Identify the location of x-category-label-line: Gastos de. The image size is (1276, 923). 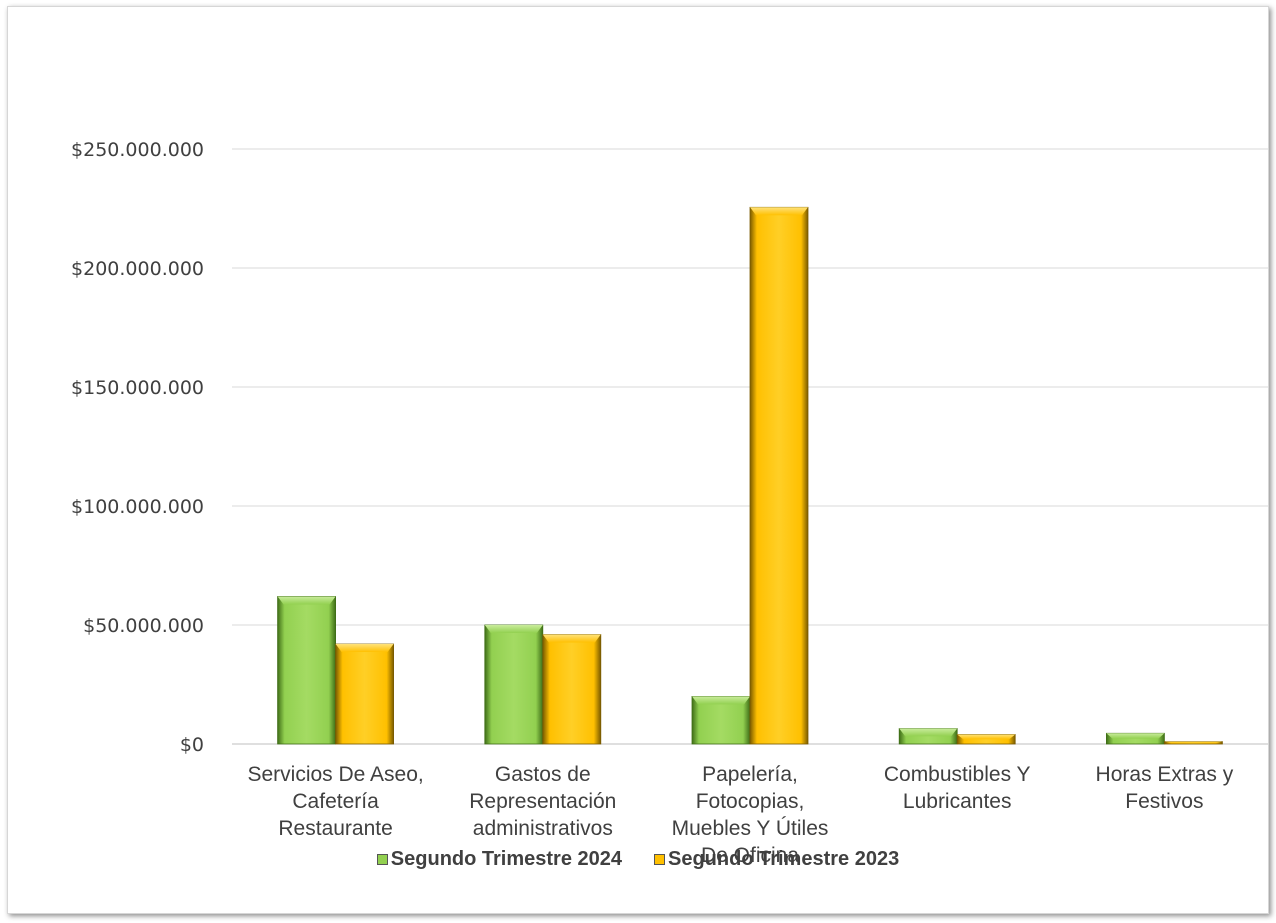
(543, 774).